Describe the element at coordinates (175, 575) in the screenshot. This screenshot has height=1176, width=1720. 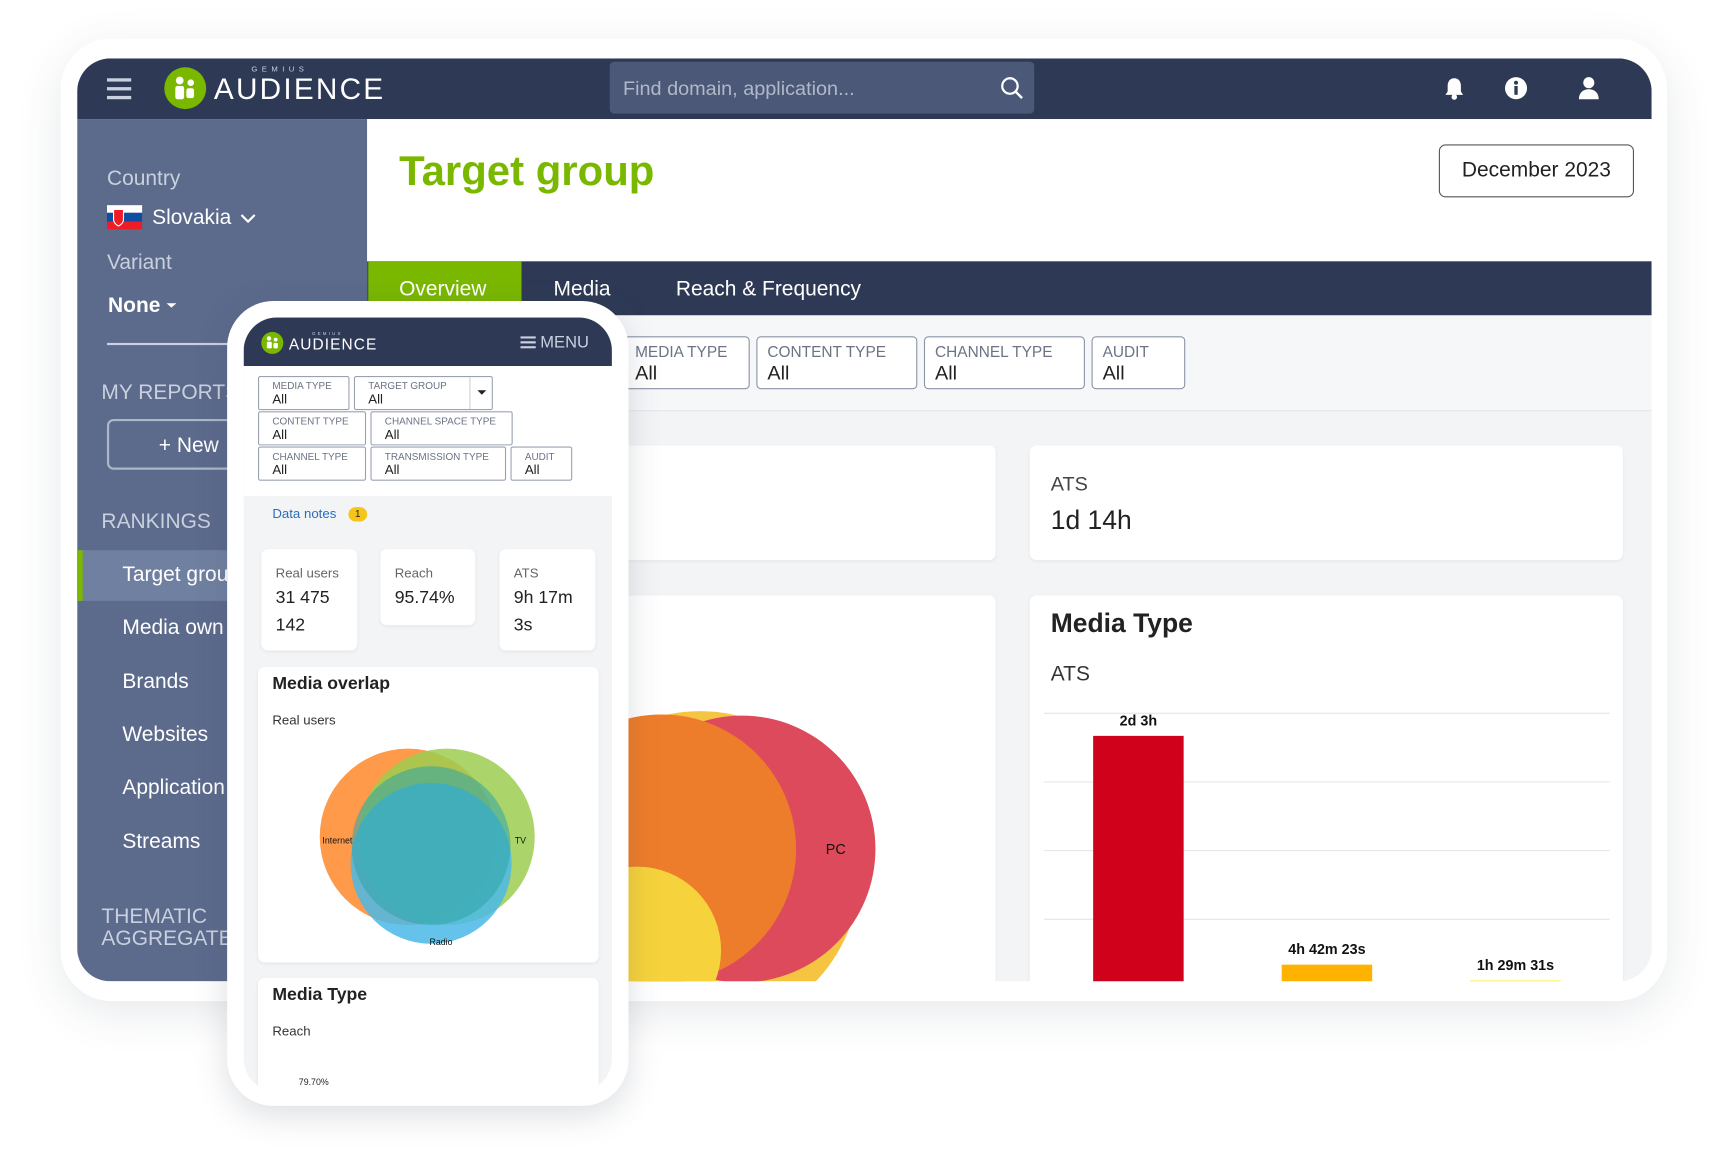
I see `sidebar-item: Target grou` at that location.